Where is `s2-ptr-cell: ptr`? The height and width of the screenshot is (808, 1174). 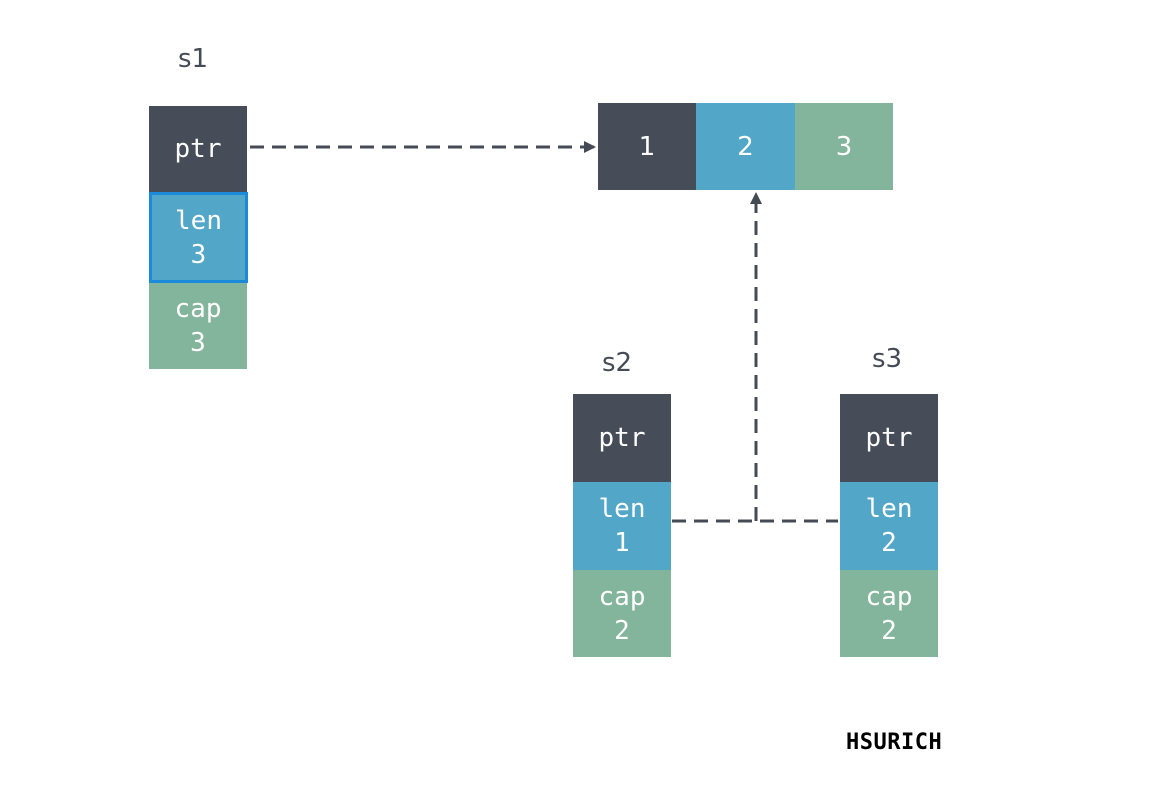
s2-ptr-cell: ptr is located at coordinates (622, 438).